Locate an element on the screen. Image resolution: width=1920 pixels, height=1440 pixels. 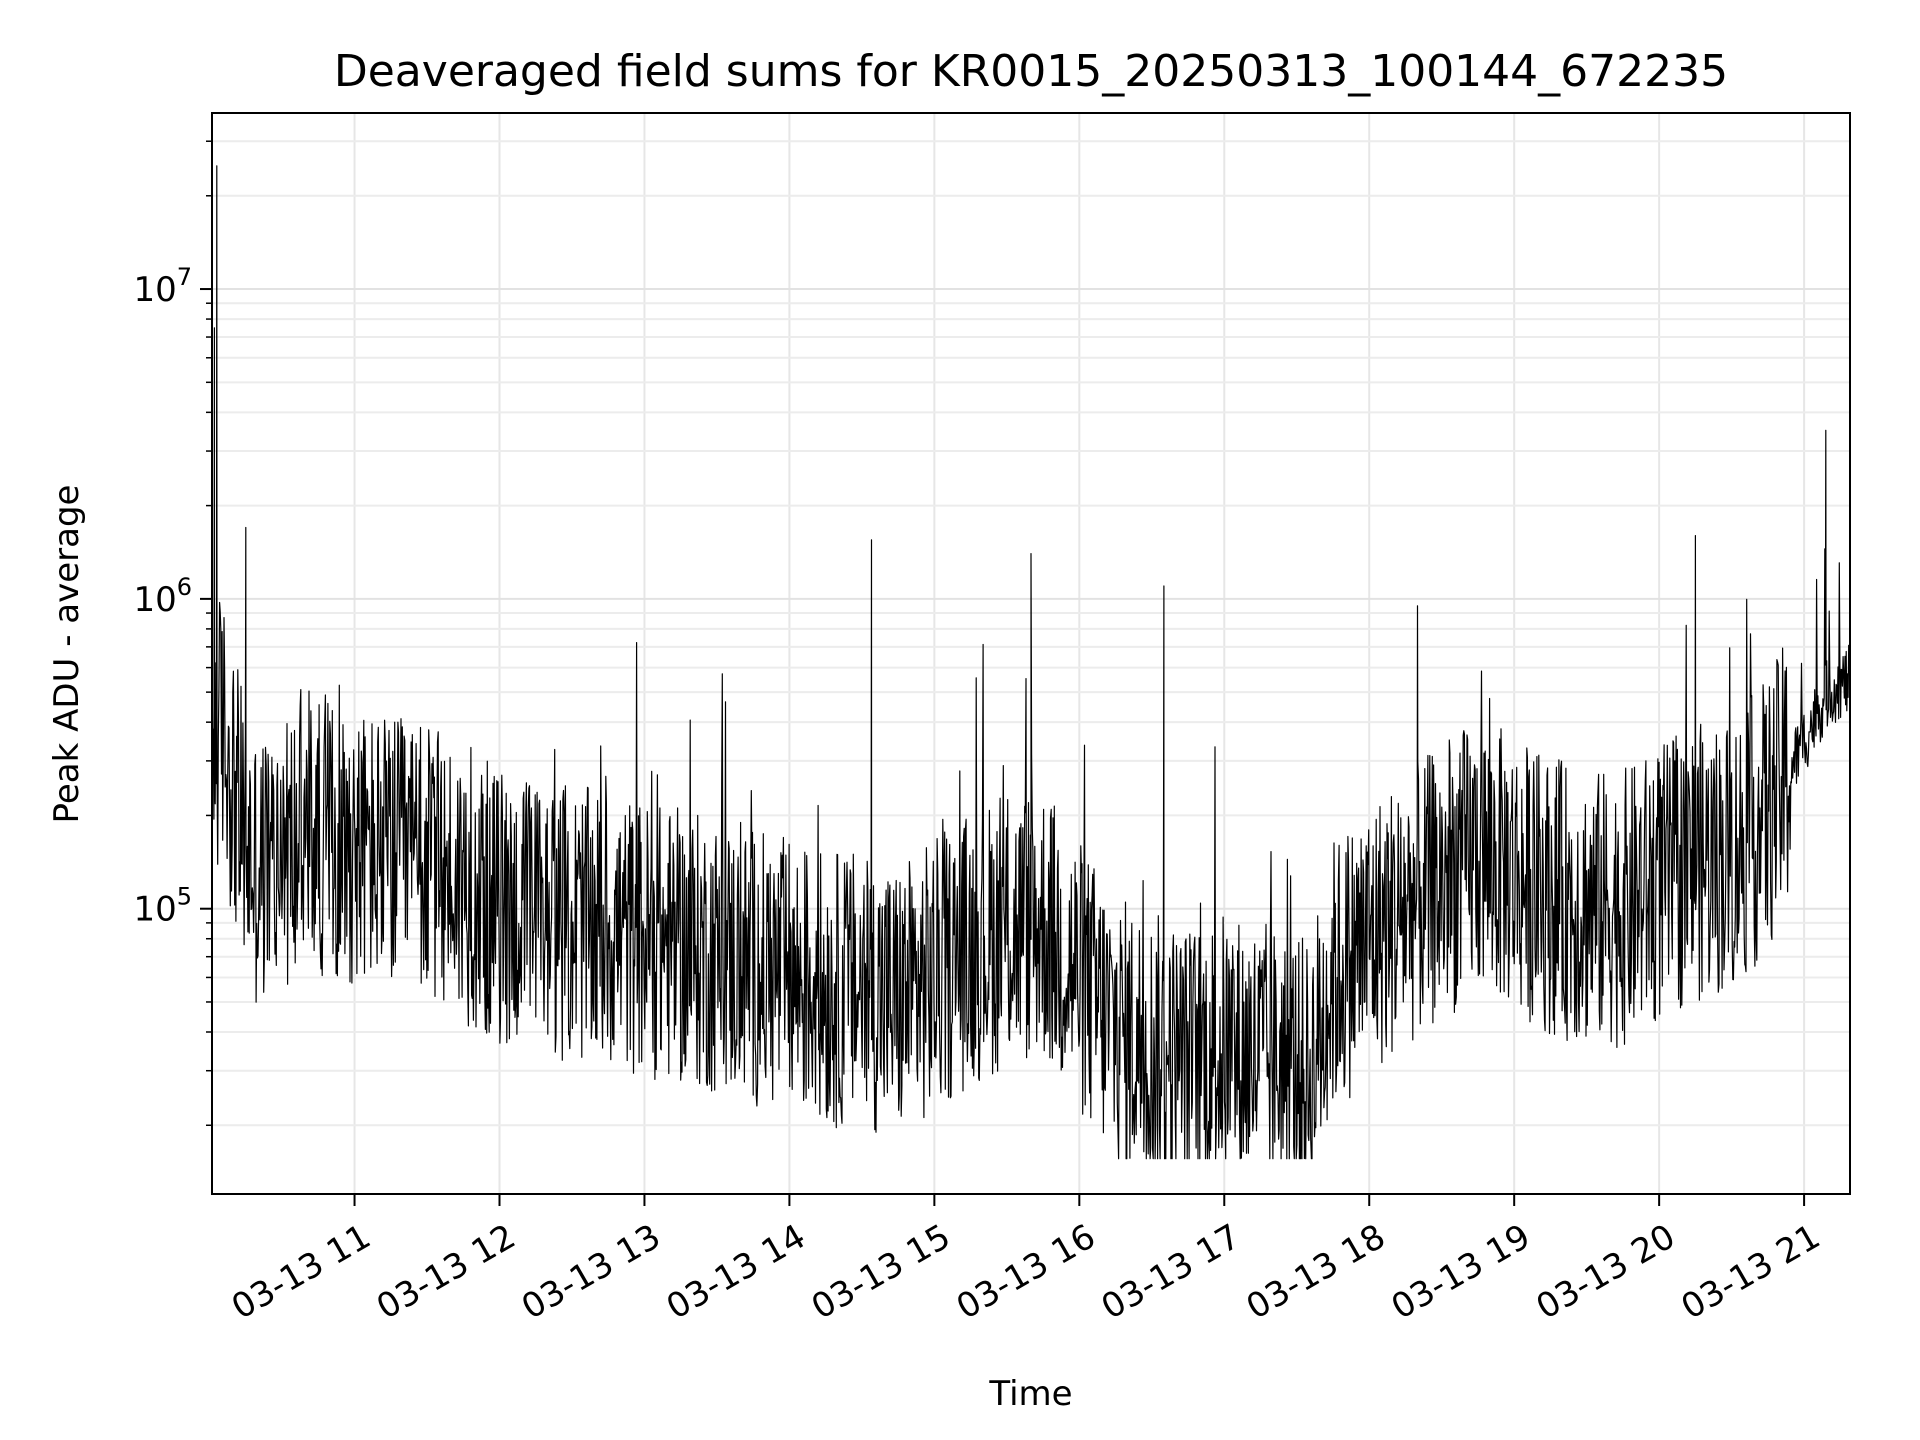
x-axis-label: Time is located at coordinates (1030, 1394).